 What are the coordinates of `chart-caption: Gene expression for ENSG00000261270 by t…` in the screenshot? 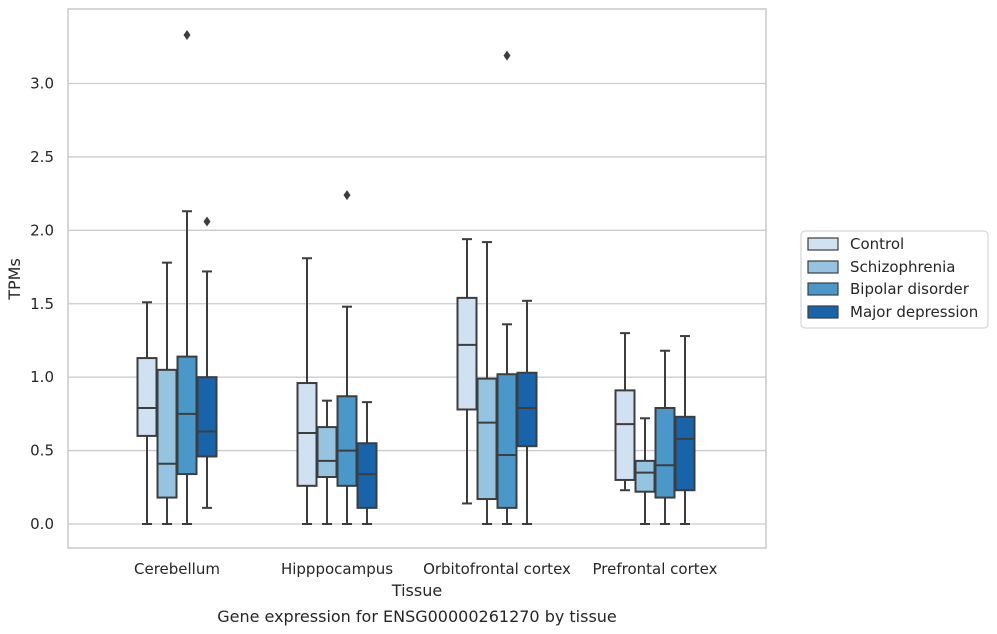 It's located at (417, 616).